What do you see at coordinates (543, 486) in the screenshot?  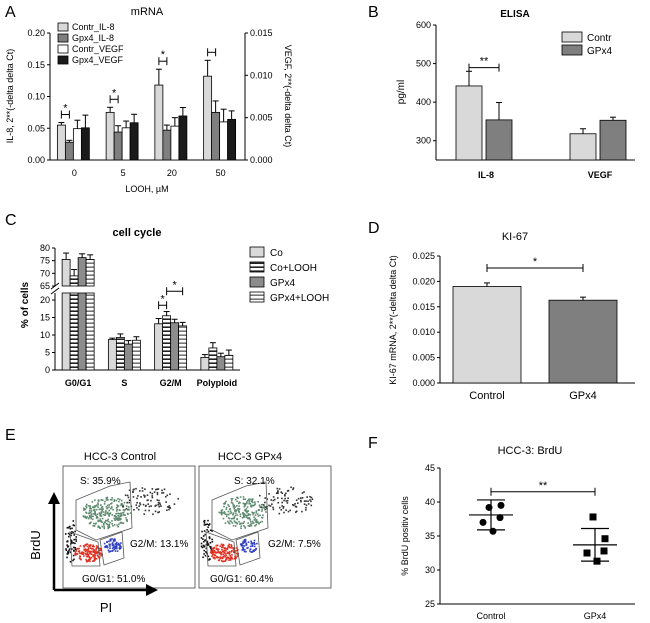 I see `significance-bracket-label: **` at bounding box center [543, 486].